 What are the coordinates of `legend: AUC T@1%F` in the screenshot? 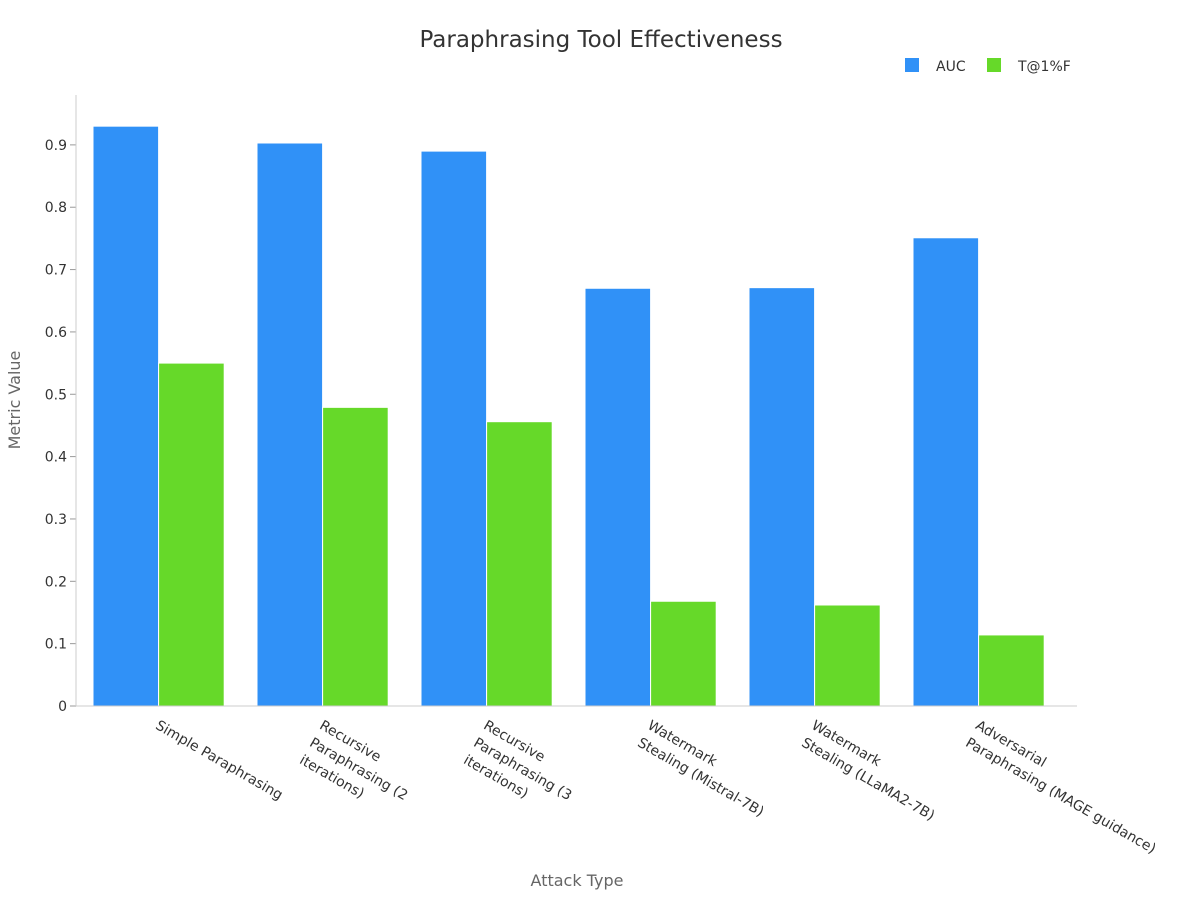 It's located at (988, 66).